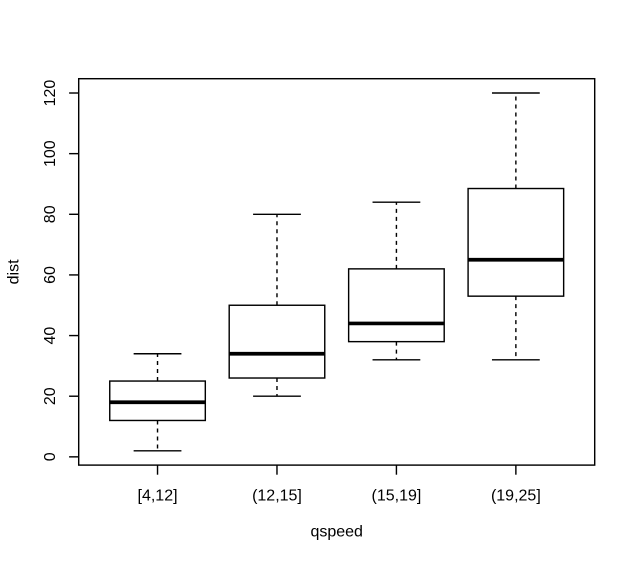  What do you see at coordinates (516, 495) in the screenshot?
I see `svg-text: (19,25]` at bounding box center [516, 495].